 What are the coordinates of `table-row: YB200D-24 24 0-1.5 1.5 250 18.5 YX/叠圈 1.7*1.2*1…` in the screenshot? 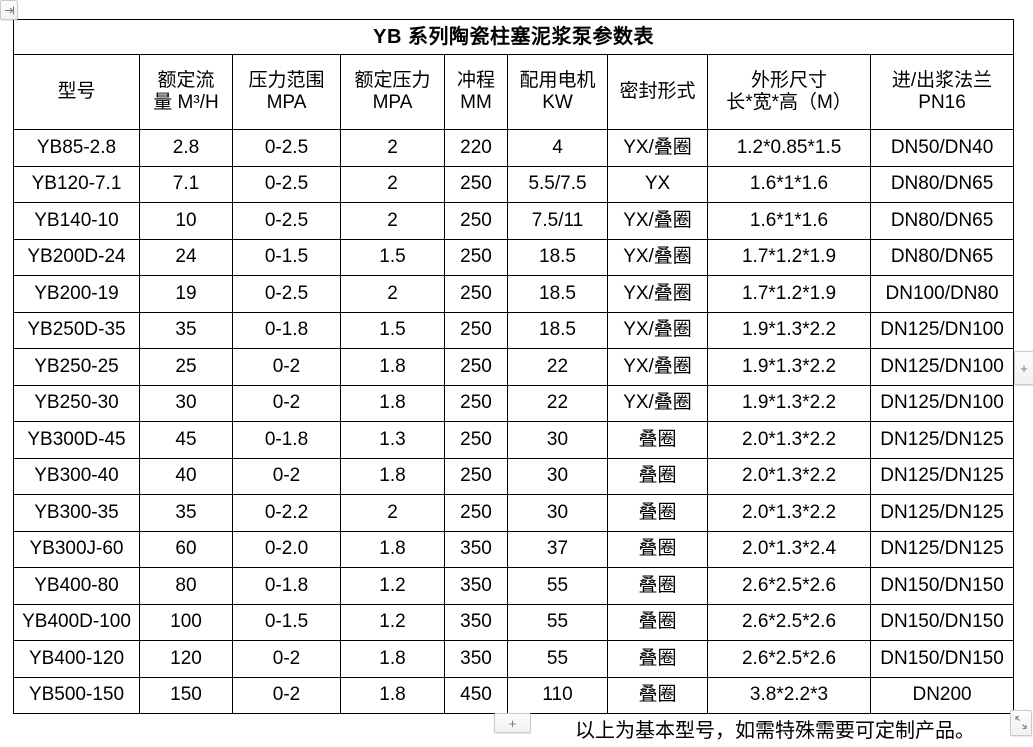 It's located at (514, 257).